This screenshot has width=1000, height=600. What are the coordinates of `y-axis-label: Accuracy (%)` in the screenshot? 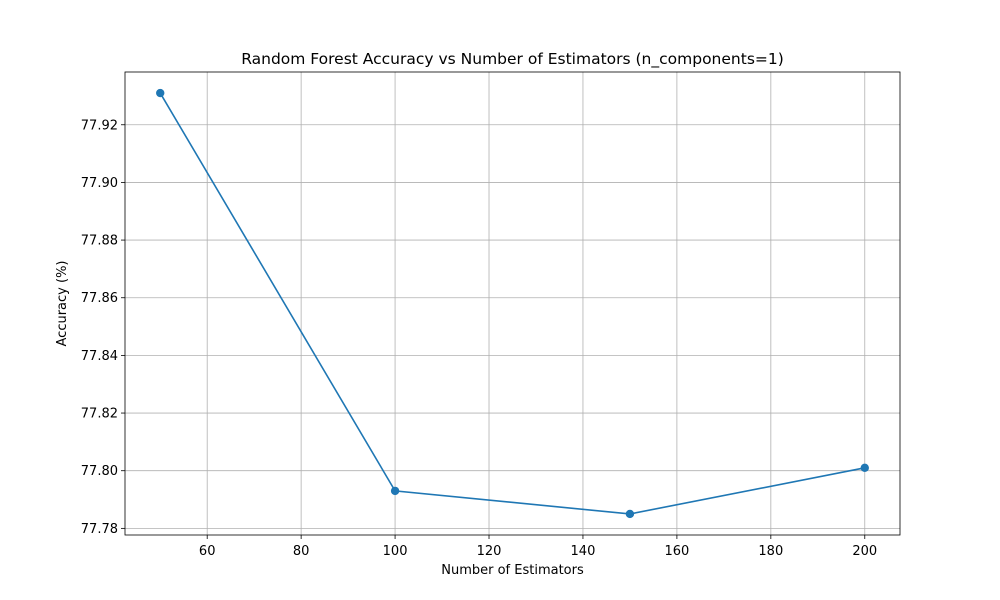 It's located at (62, 304).